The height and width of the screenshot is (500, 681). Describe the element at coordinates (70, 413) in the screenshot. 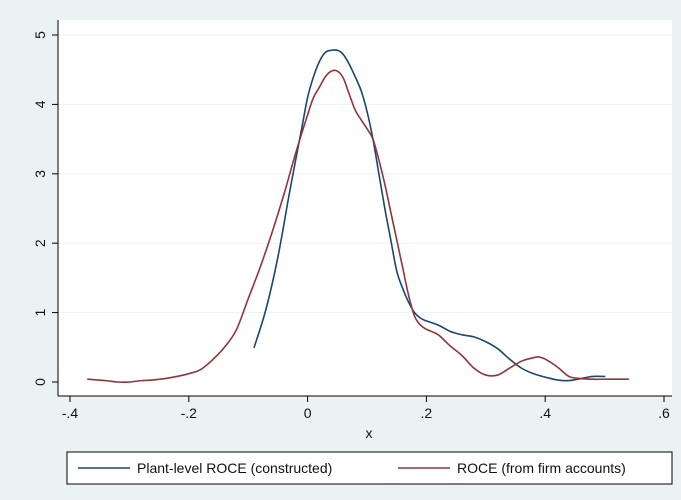

I see `x-tick-label-0: -.4` at that location.